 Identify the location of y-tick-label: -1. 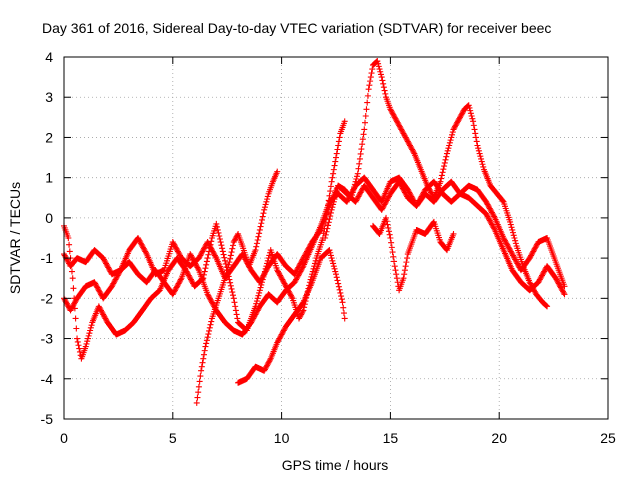
(47, 258).